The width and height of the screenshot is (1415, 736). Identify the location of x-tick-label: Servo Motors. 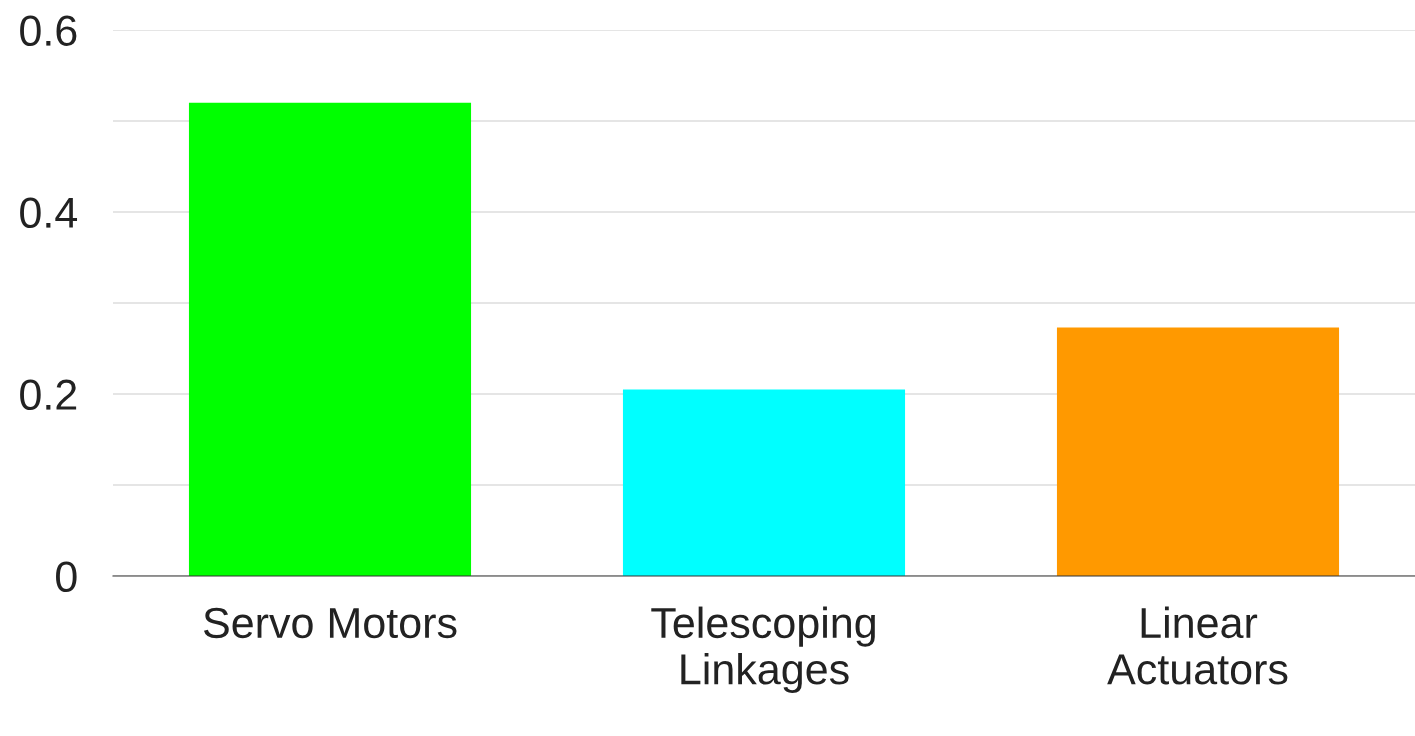
(330, 623).